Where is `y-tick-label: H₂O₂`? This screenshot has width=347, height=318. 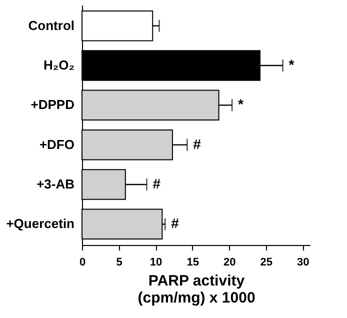
y-tick-label: H₂O₂ is located at coordinates (59, 64).